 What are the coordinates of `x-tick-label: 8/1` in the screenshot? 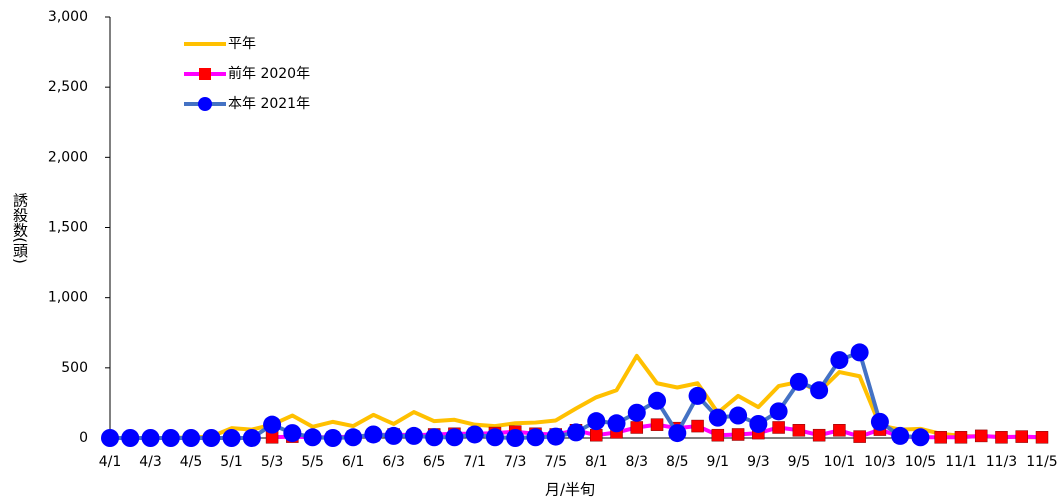 It's located at (596, 462).